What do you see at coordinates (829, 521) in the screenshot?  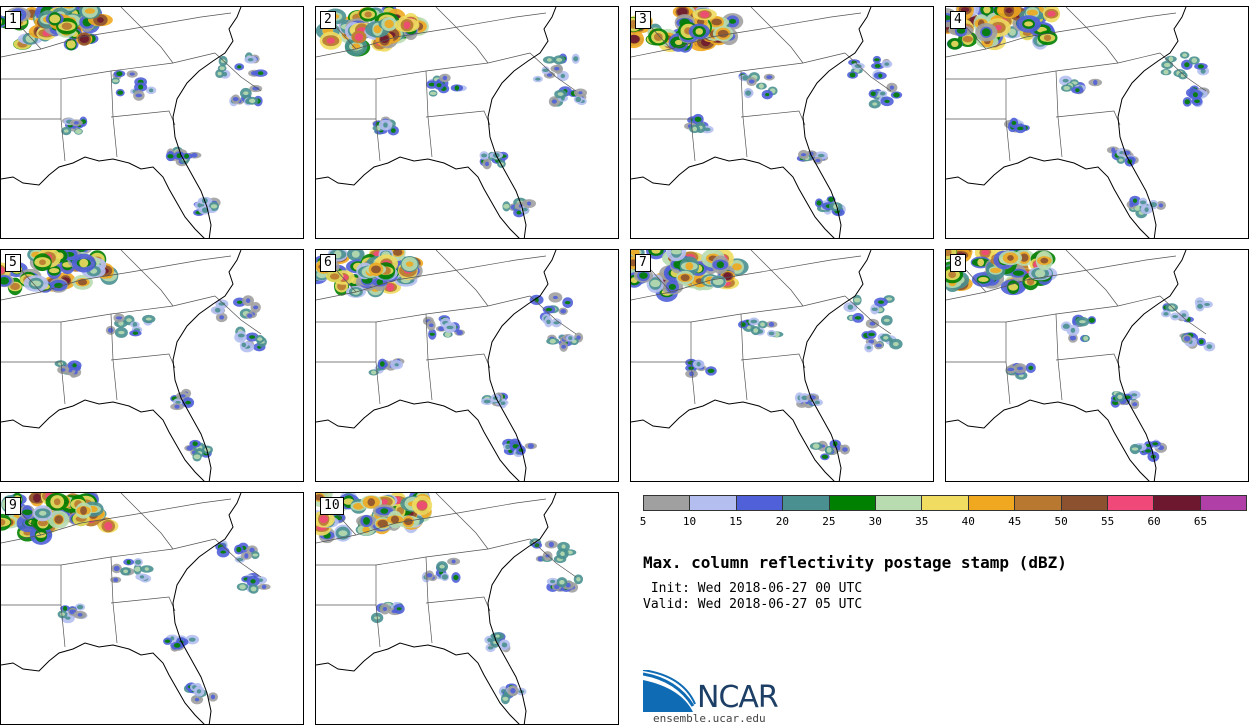 I see `colorbar-tick-label: 25` at bounding box center [829, 521].